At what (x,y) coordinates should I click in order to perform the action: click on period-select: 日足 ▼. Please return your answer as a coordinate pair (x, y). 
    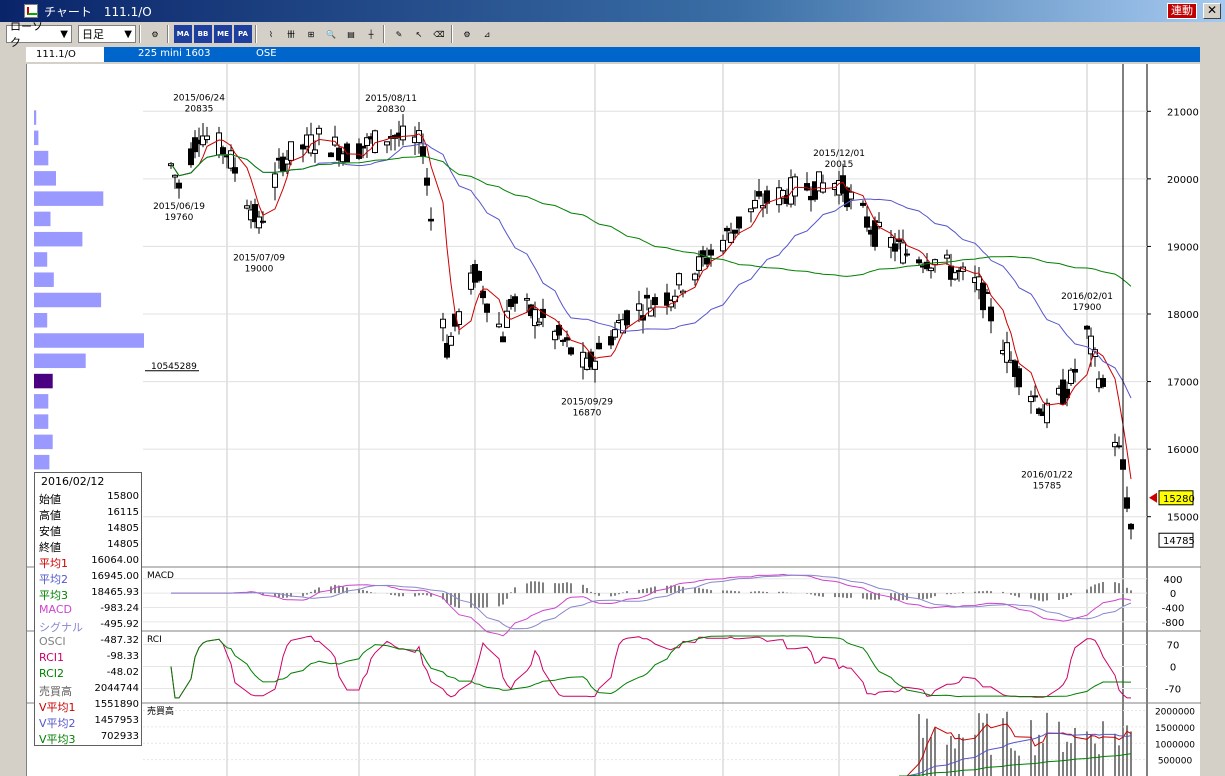
    Looking at the image, I should click on (107, 34).